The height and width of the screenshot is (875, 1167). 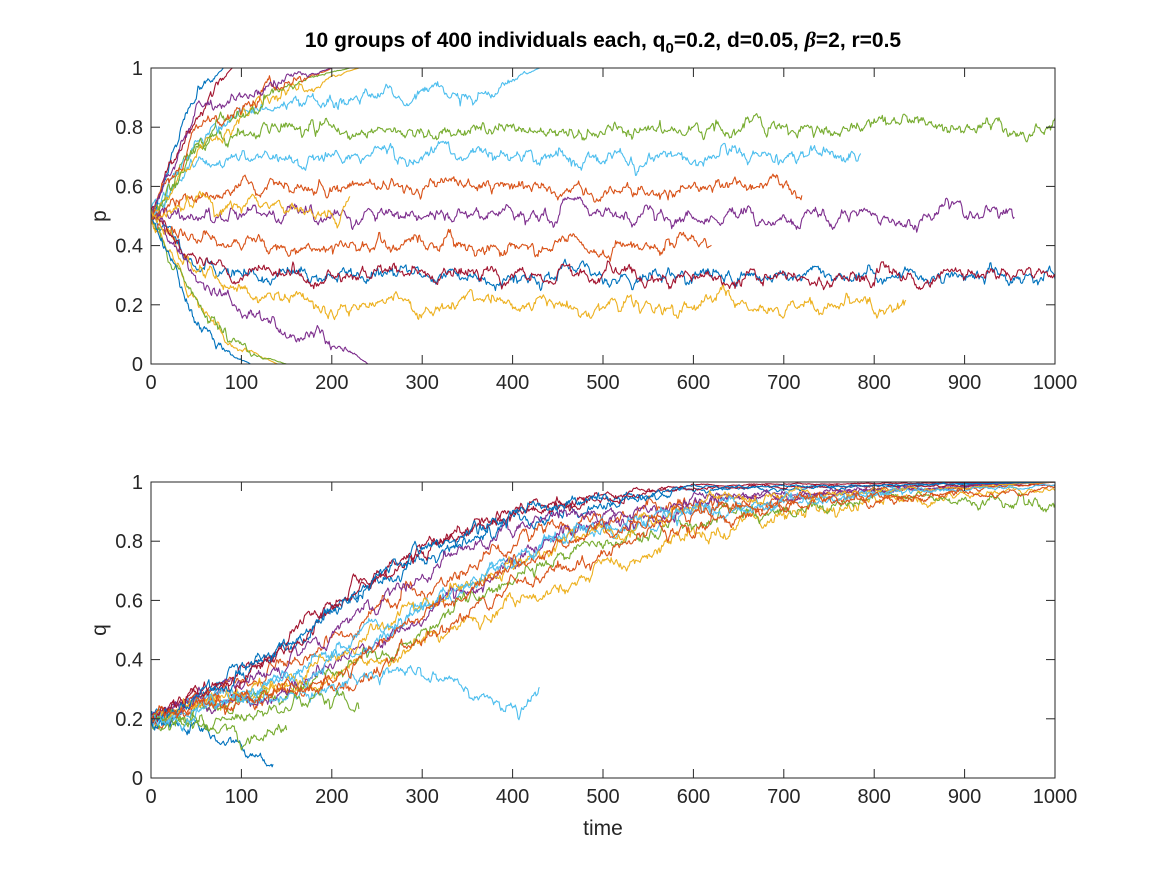 What do you see at coordinates (603, 828) in the screenshot?
I see `x-axis-label: time` at bounding box center [603, 828].